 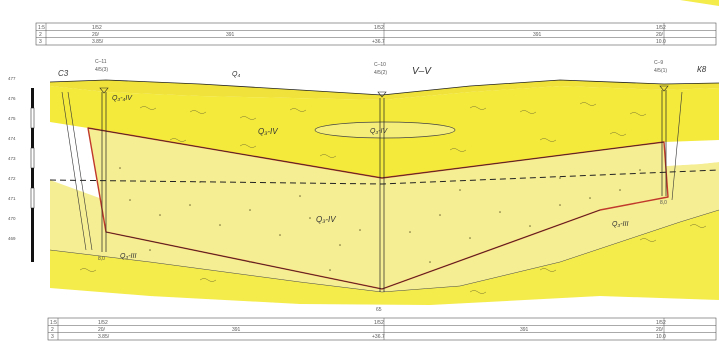 I want to click on ground-surface-line, so click(x=384, y=87).